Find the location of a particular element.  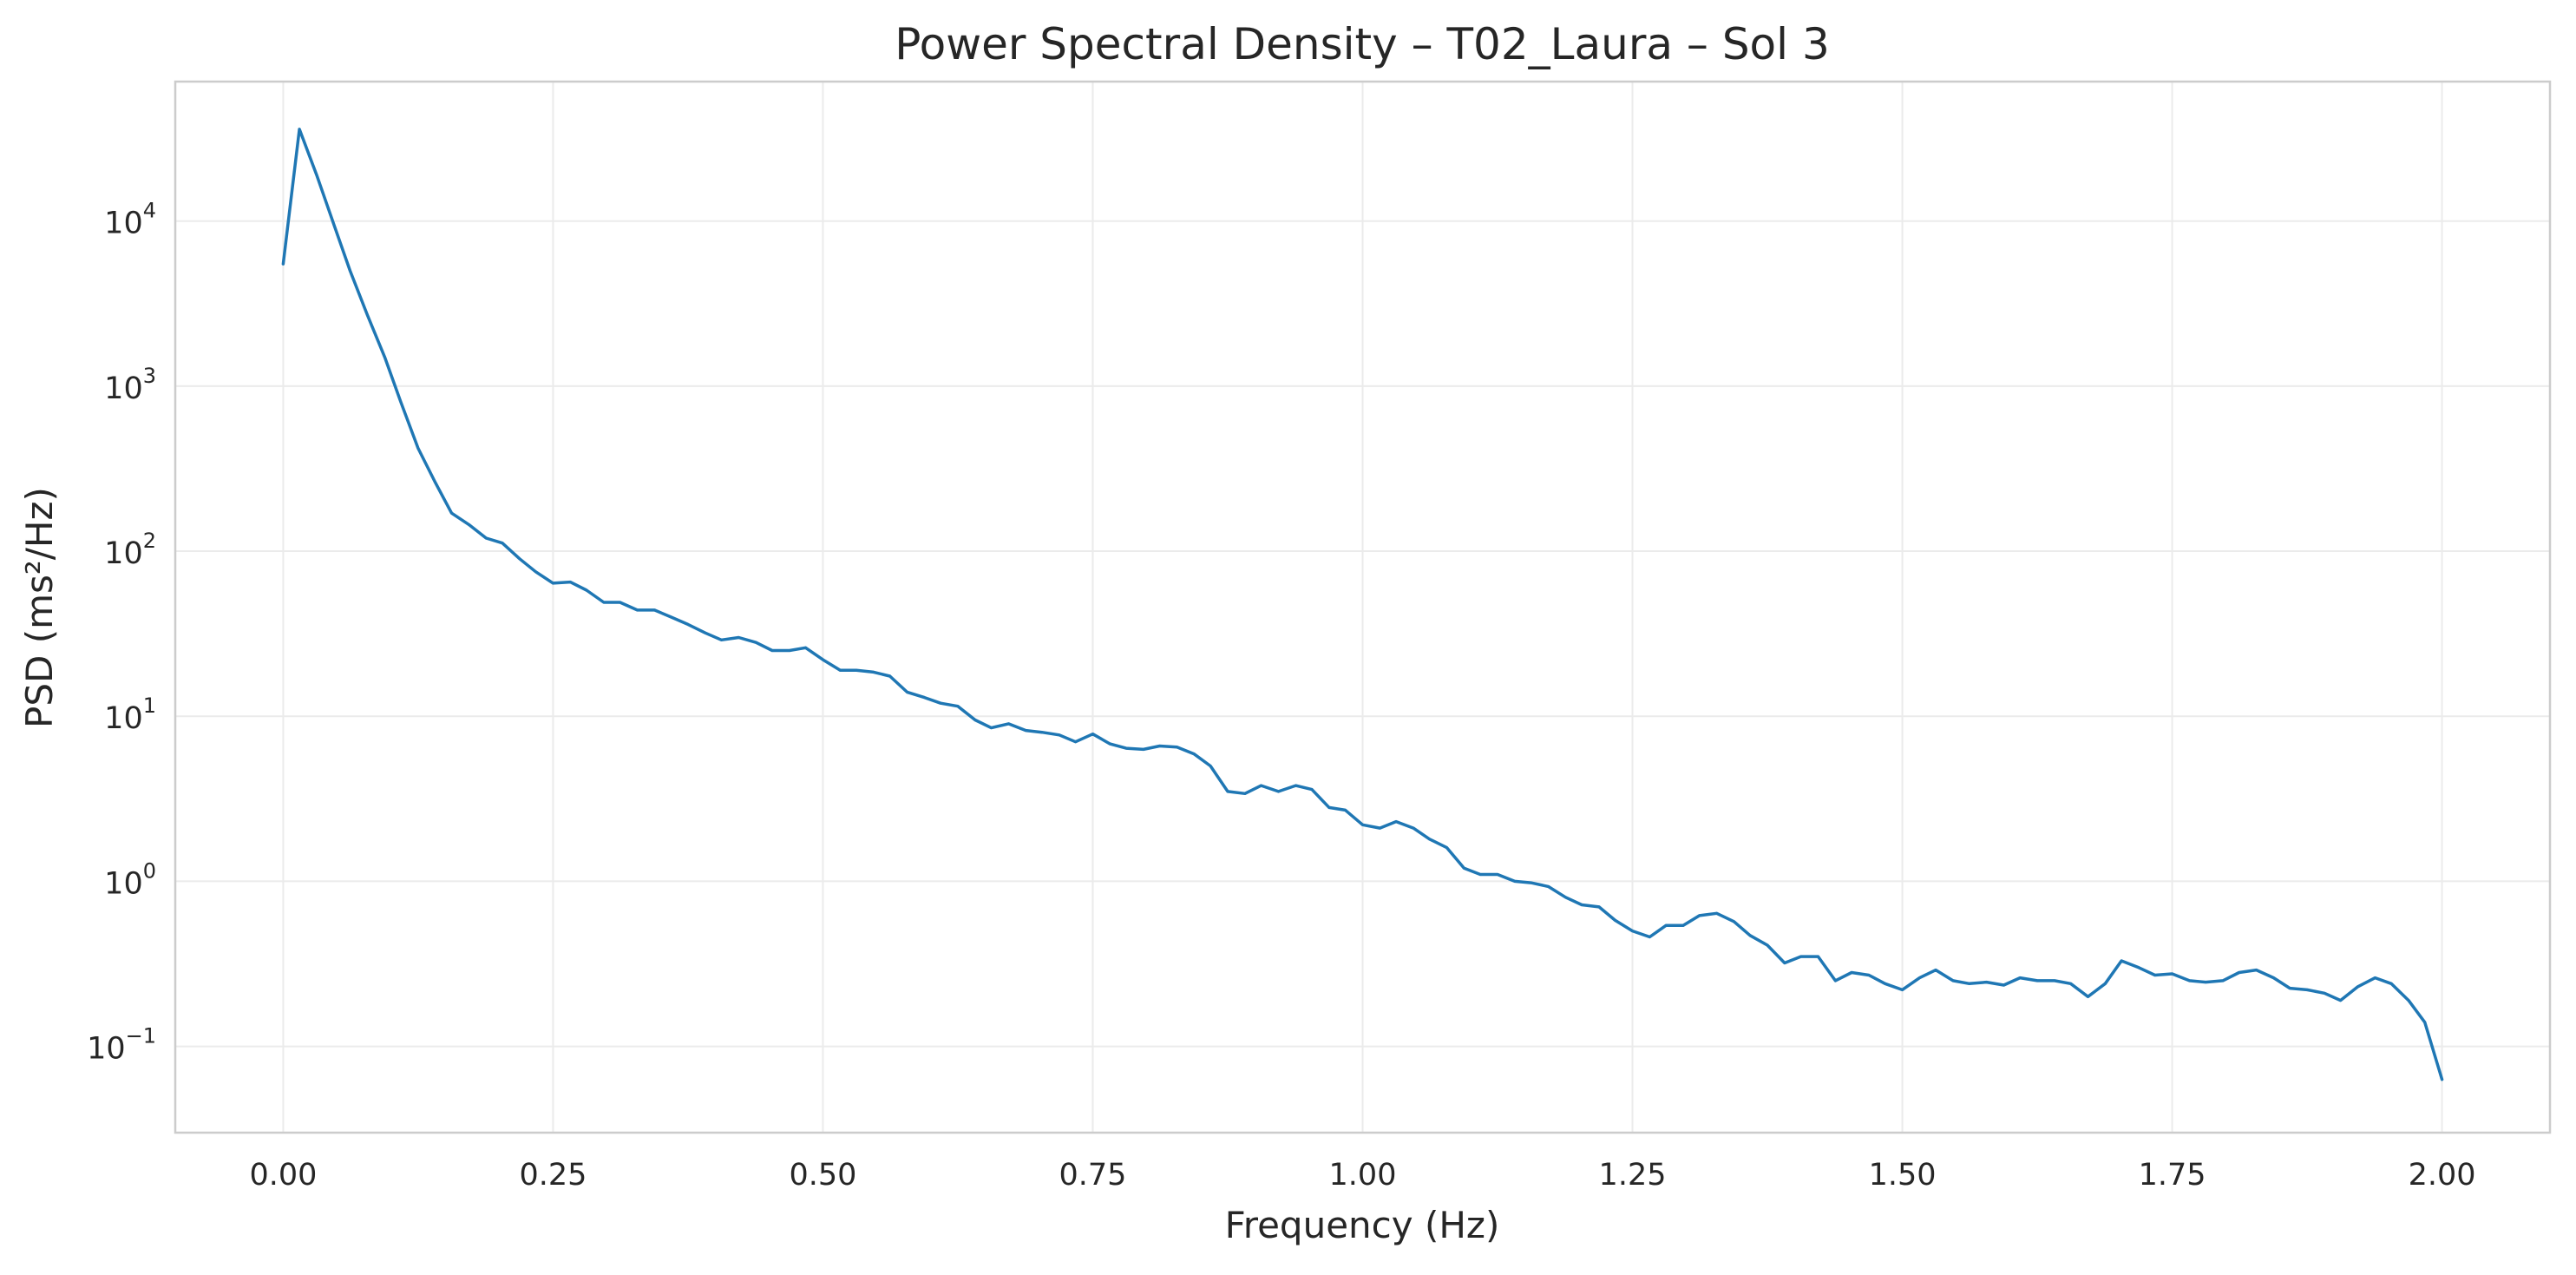

y-tick-label: 10⁰ is located at coordinates (130, 879).